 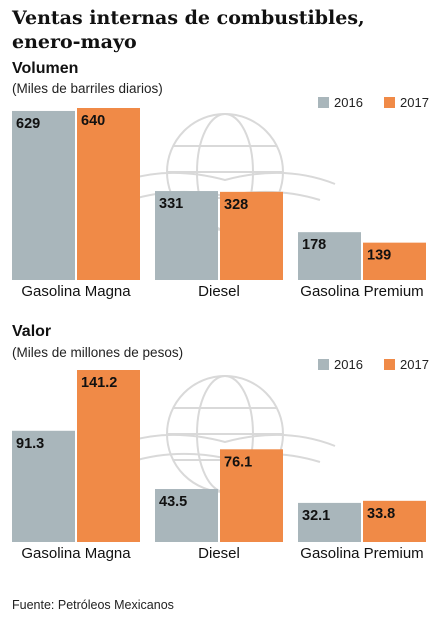 What do you see at coordinates (32, 331) in the screenshot?
I see `value-section-title: Valor` at bounding box center [32, 331].